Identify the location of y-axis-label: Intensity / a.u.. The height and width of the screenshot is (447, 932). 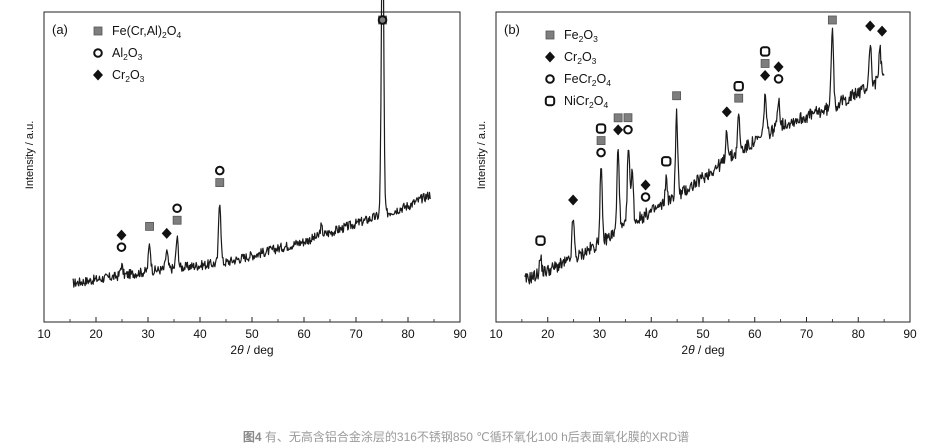
(30, 155).